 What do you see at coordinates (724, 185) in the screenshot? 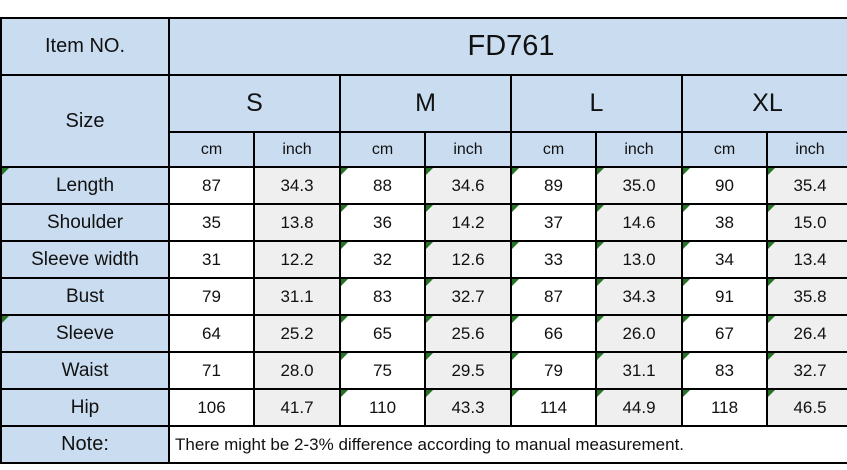
I see `cm-value-cell: 90` at bounding box center [724, 185].